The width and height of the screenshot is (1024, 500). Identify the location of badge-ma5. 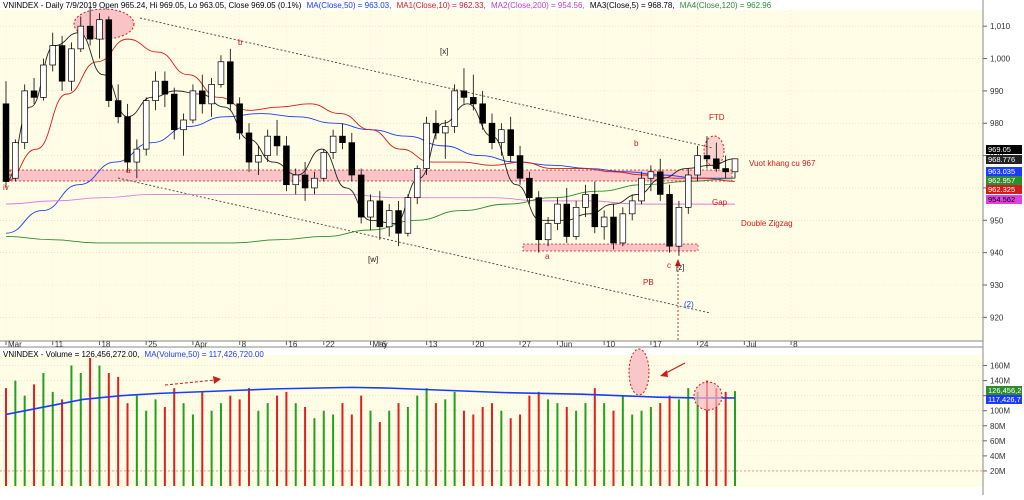
(1004, 159).